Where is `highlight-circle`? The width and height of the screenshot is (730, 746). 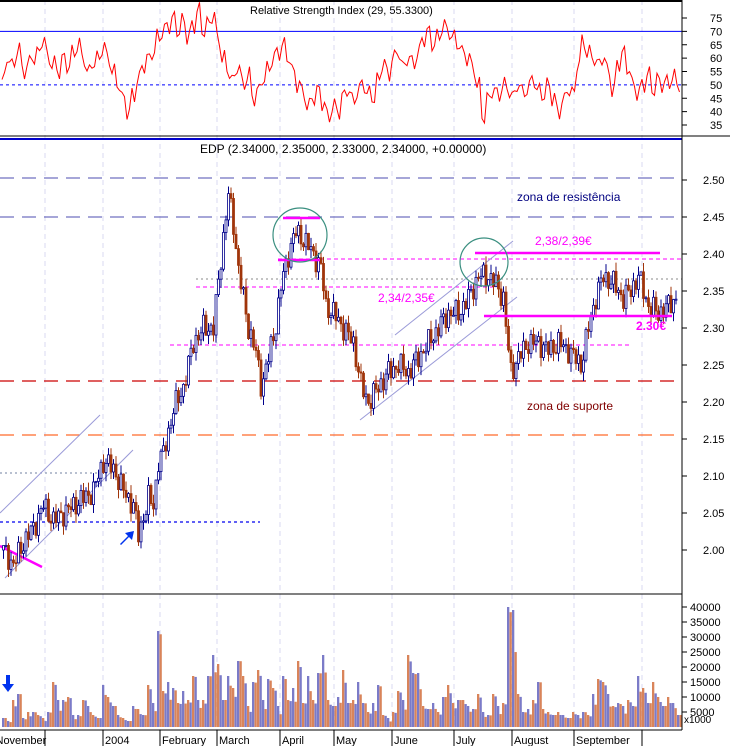
highlight-circle is located at coordinates (300, 235).